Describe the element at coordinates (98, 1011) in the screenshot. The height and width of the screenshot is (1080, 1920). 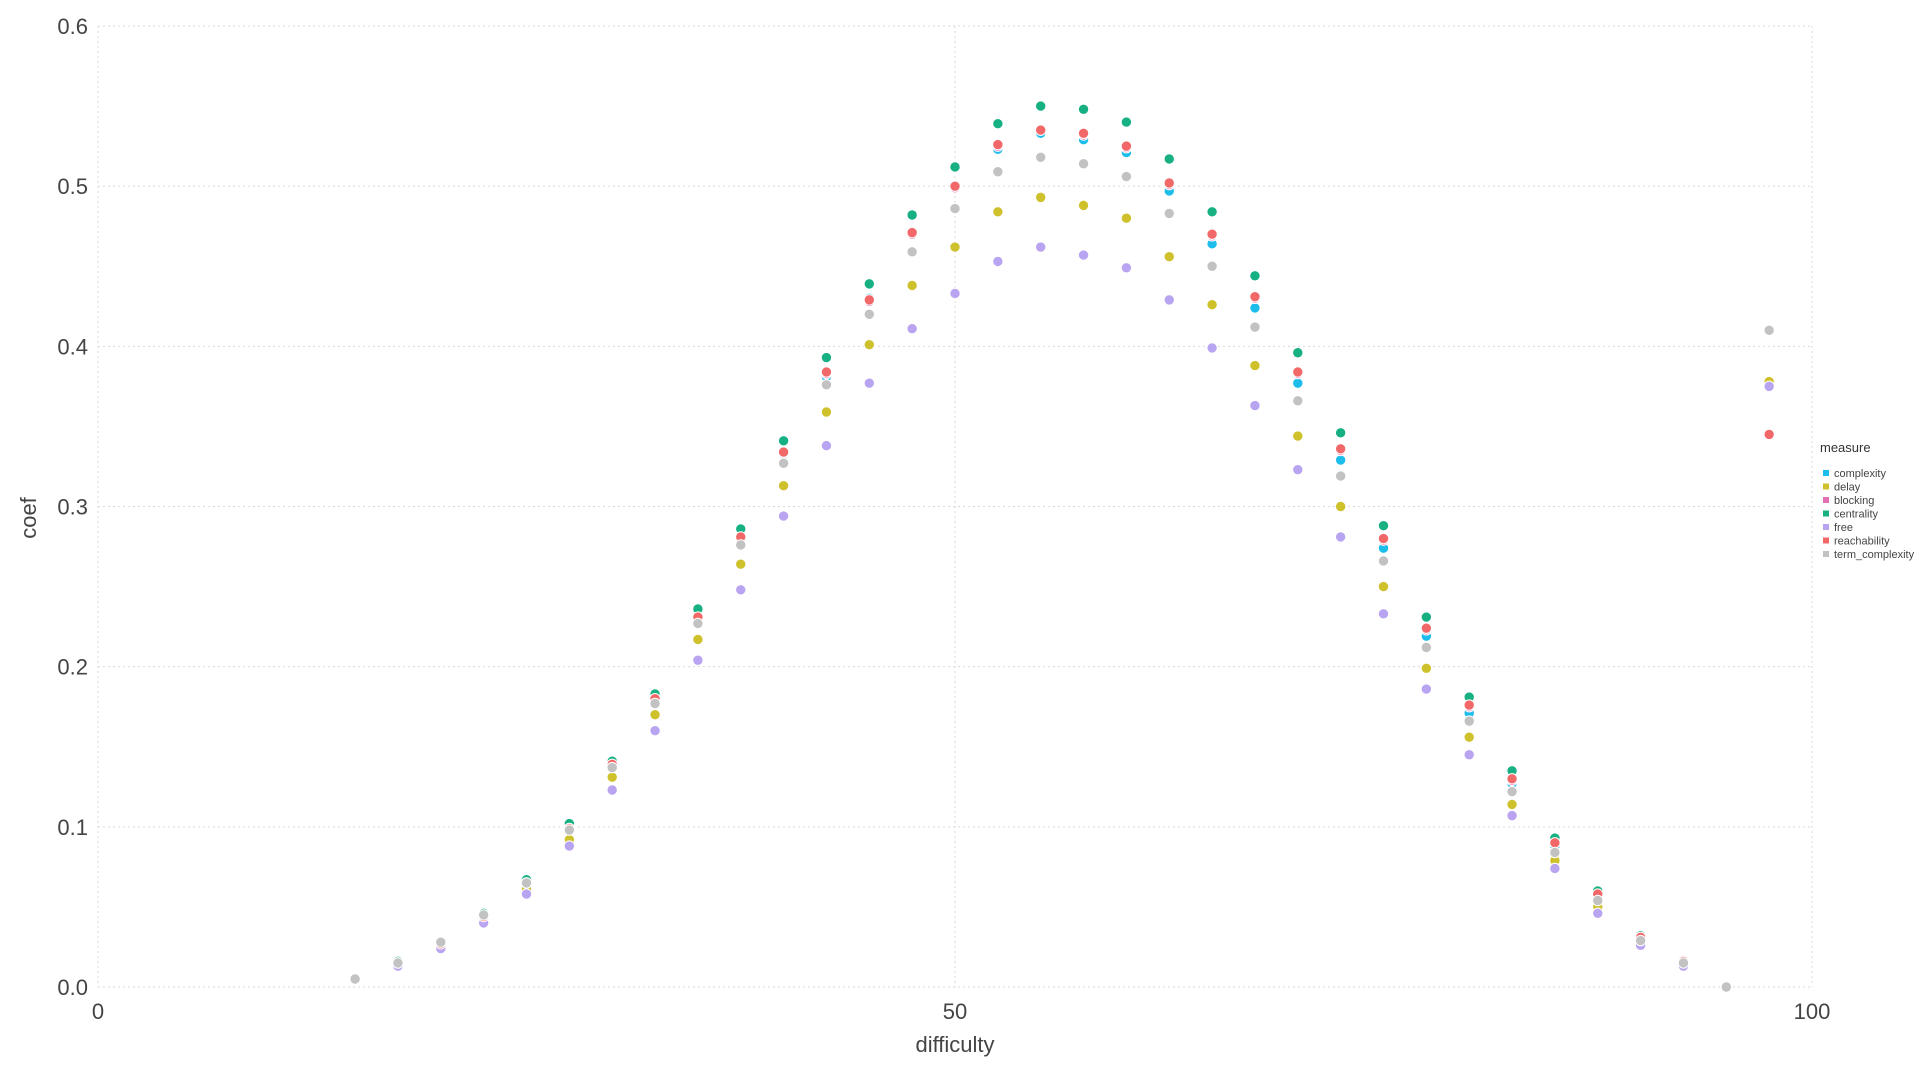
I see `x-tick-label: 0` at that location.